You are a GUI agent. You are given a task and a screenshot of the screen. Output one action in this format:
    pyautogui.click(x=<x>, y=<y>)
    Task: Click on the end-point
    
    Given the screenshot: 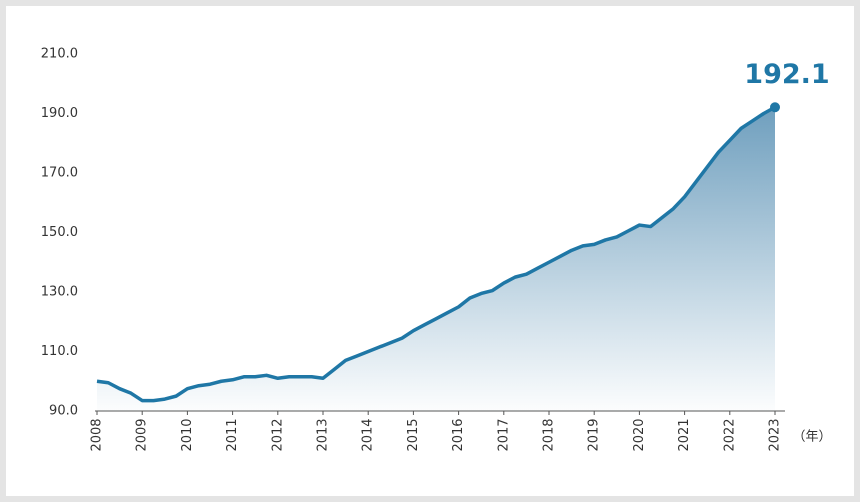 What is the action you would take?
    pyautogui.click(x=775, y=107)
    